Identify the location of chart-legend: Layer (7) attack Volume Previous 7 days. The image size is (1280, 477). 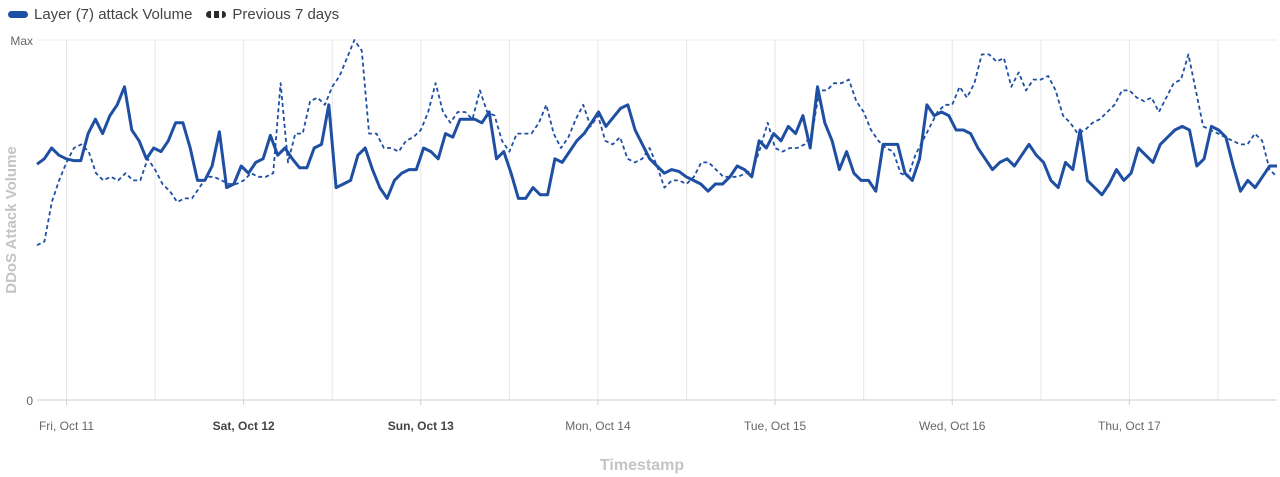
(173, 14).